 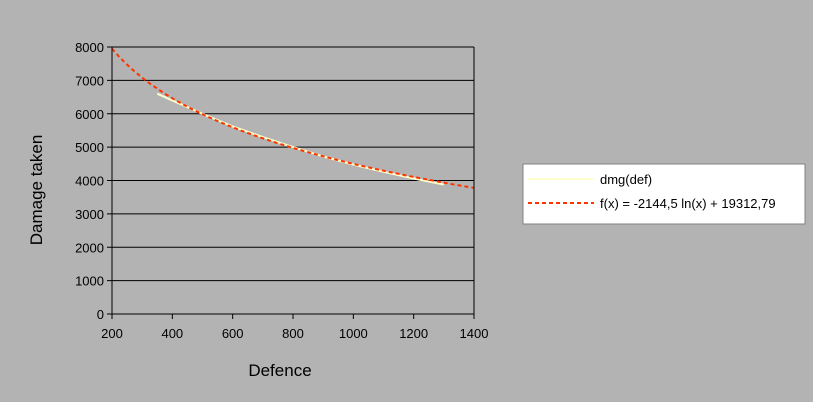 I want to click on x-tick-label-800: 800, so click(x=293, y=333).